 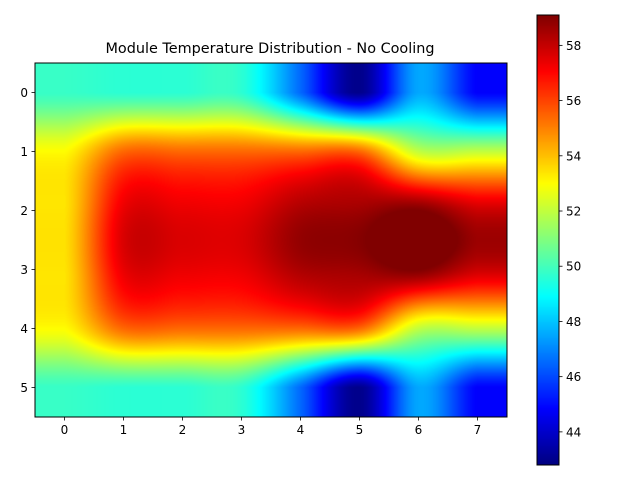 What do you see at coordinates (573, 267) in the screenshot?
I see `colorbar-tick-label: 50` at bounding box center [573, 267].